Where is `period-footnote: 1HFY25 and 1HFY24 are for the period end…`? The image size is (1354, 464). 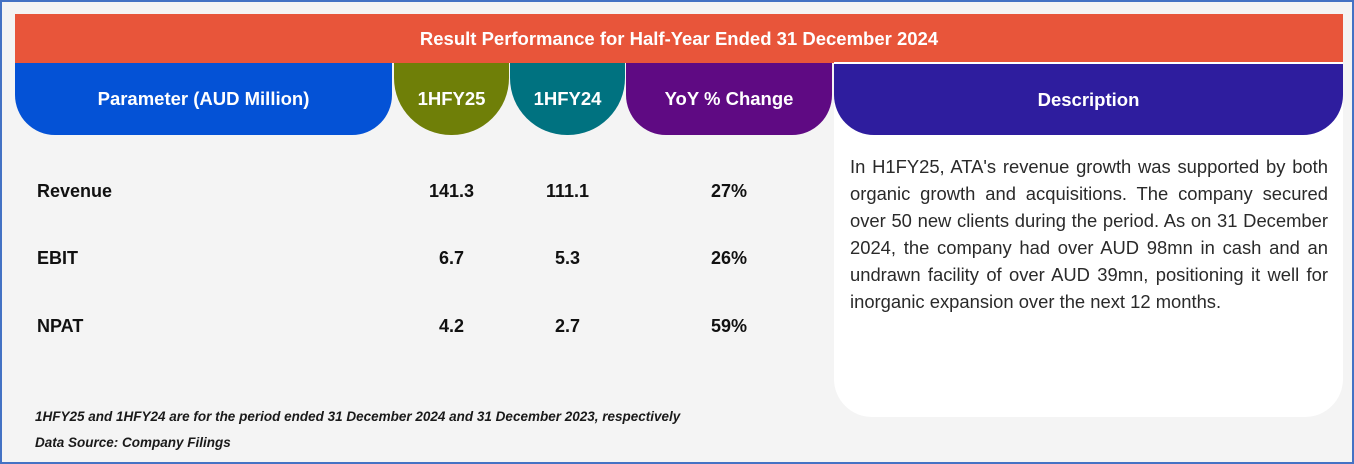 period-footnote: 1HFY25 and 1HFY24 are for the period end… is located at coordinates (358, 416).